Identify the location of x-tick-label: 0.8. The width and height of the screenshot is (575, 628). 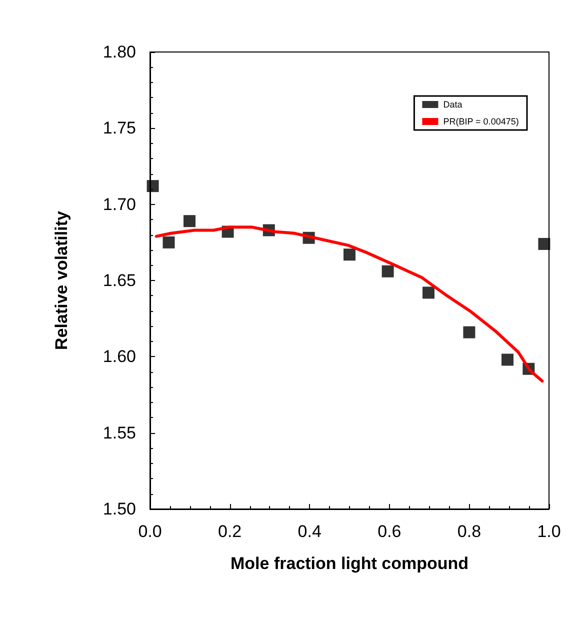
(469, 531).